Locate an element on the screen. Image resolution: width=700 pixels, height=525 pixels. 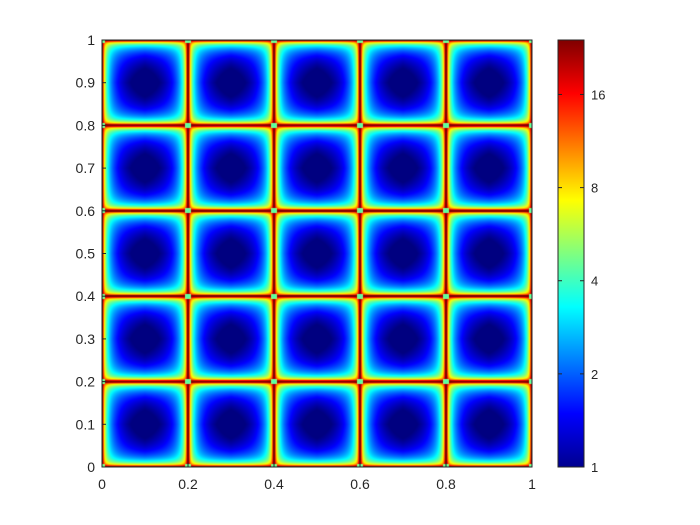
y-tick-label: 0.3 is located at coordinates (86, 339).